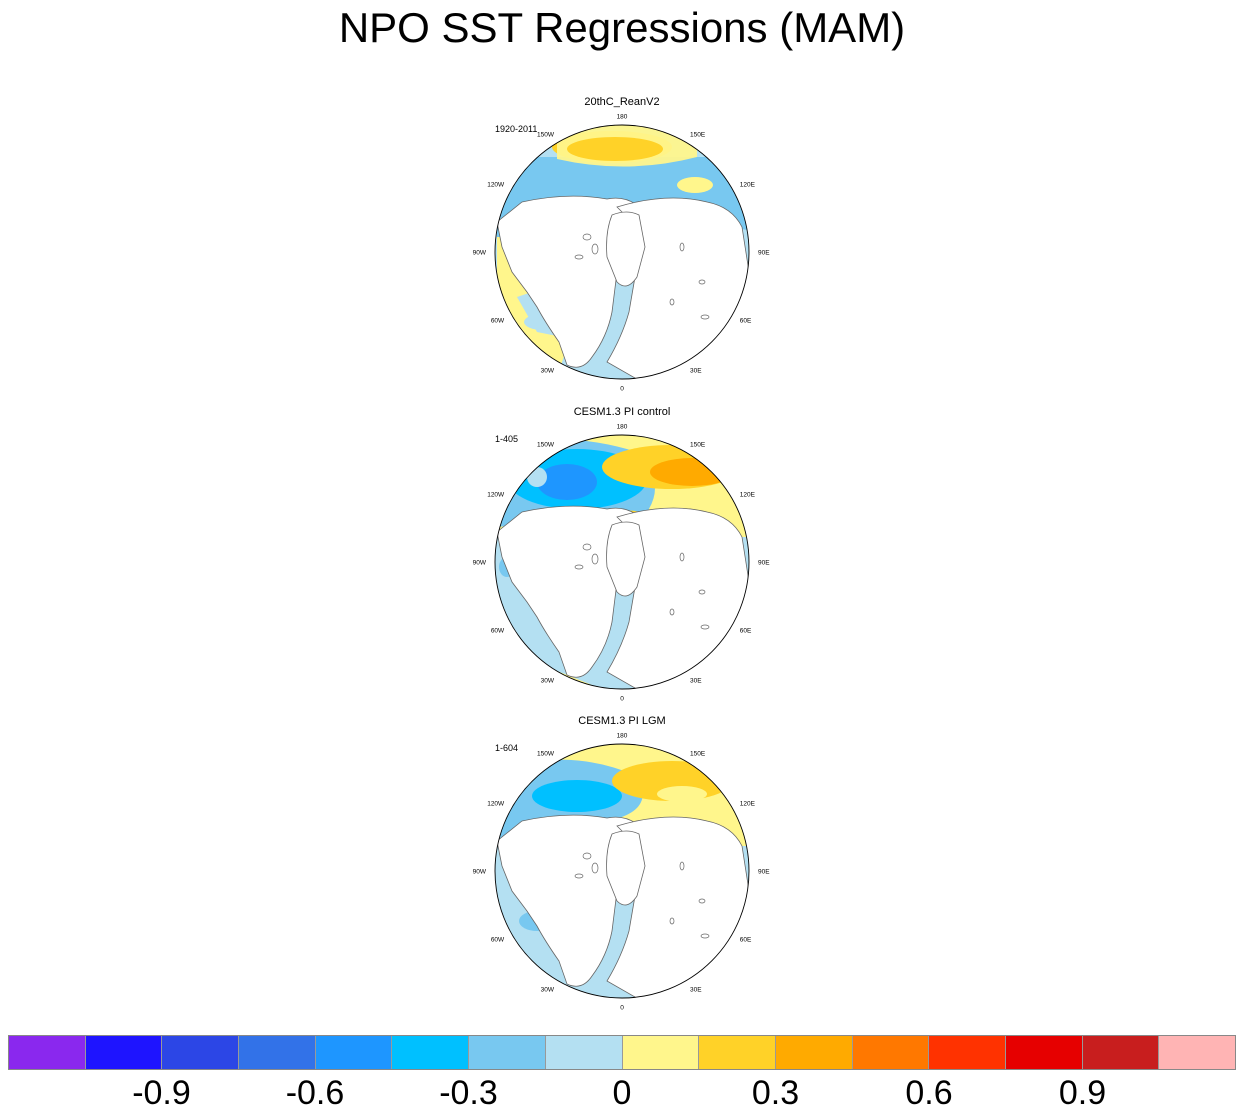 The height and width of the screenshot is (1116, 1244). Describe the element at coordinates (1082, 1093) in the screenshot. I see `colorbar-tick-label: 0.9` at that location.